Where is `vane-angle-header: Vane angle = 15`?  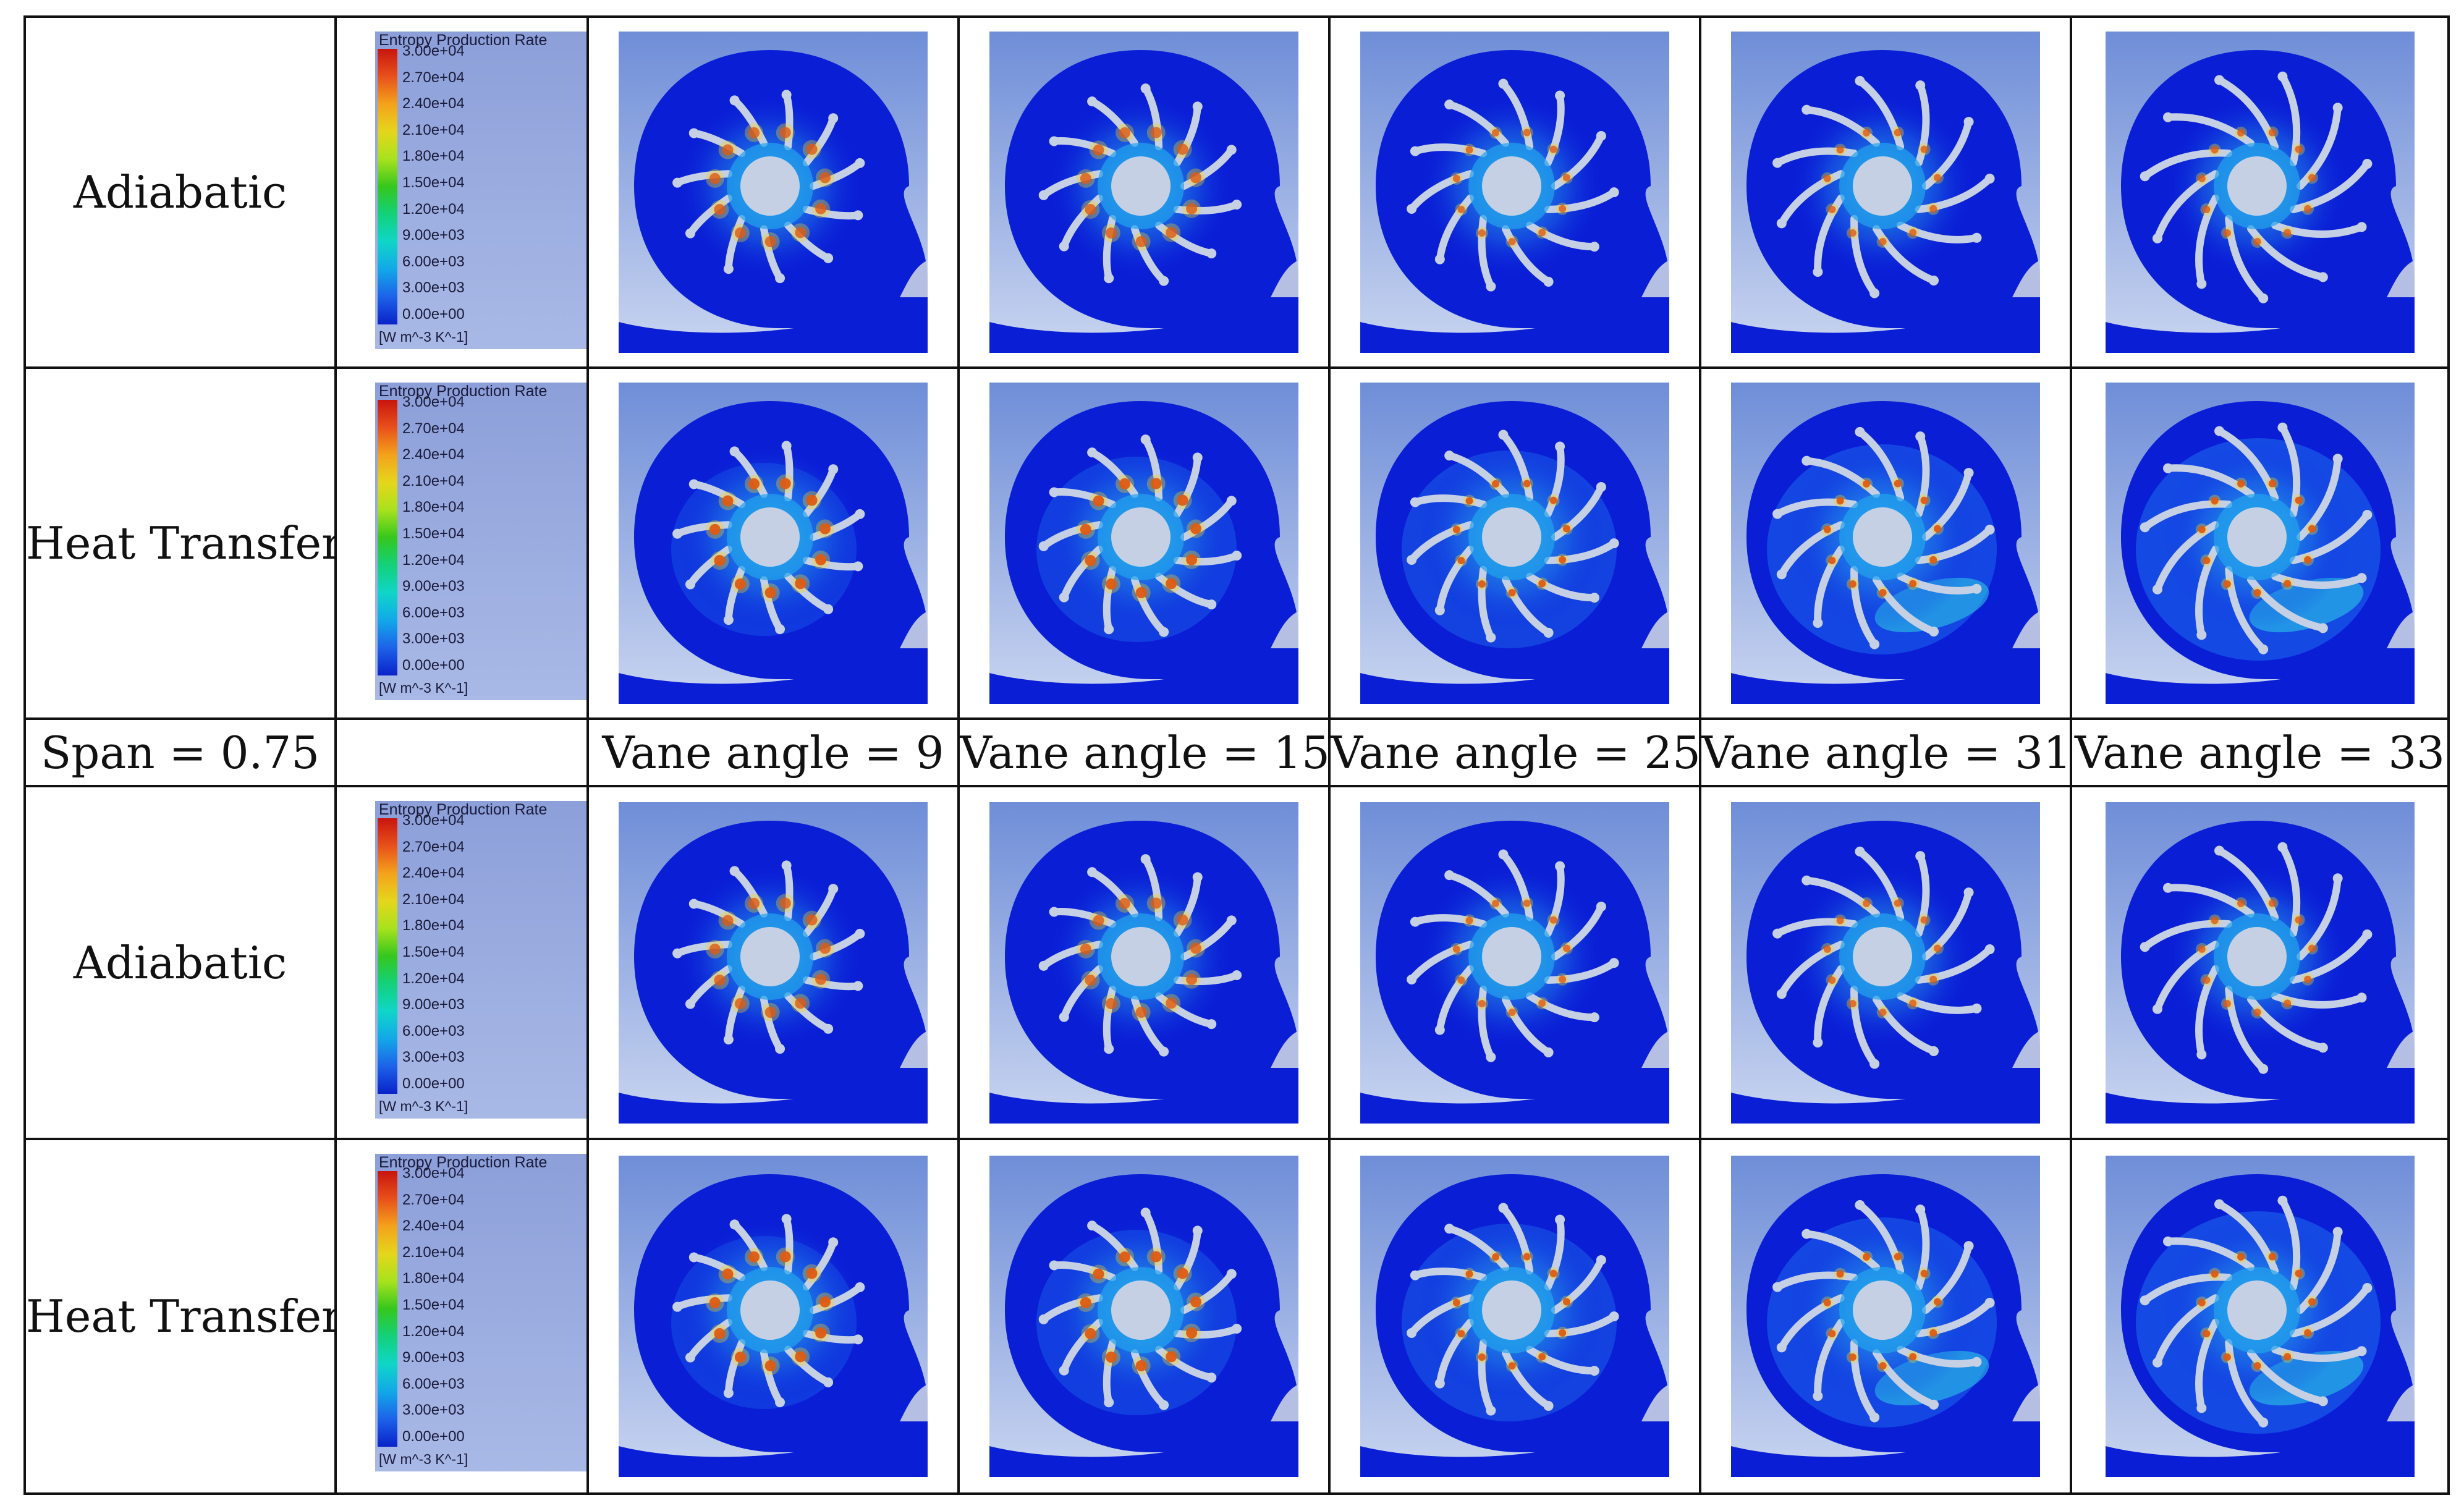
vane-angle-header: Vane angle = 15 is located at coordinates (1144, 752).